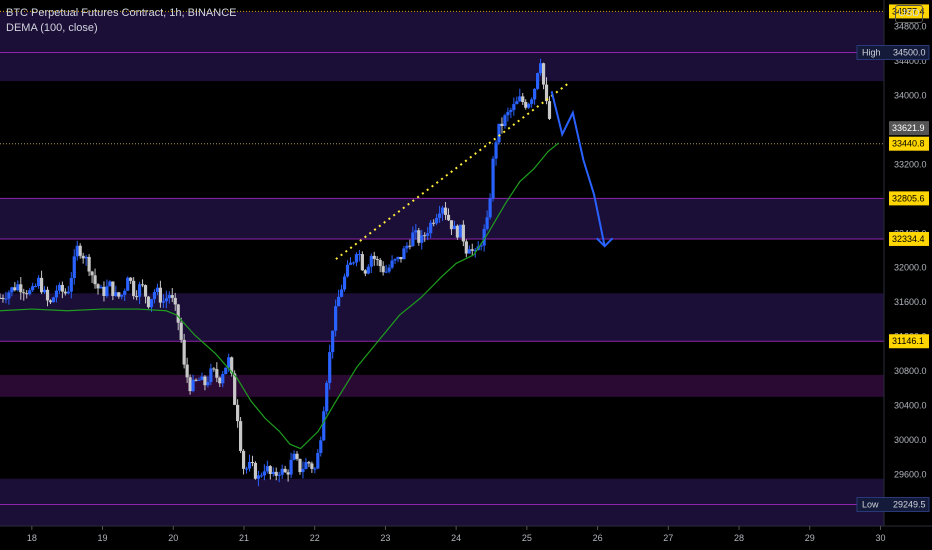 The height and width of the screenshot is (550, 932). I want to click on price-axis, so click(908, 275).